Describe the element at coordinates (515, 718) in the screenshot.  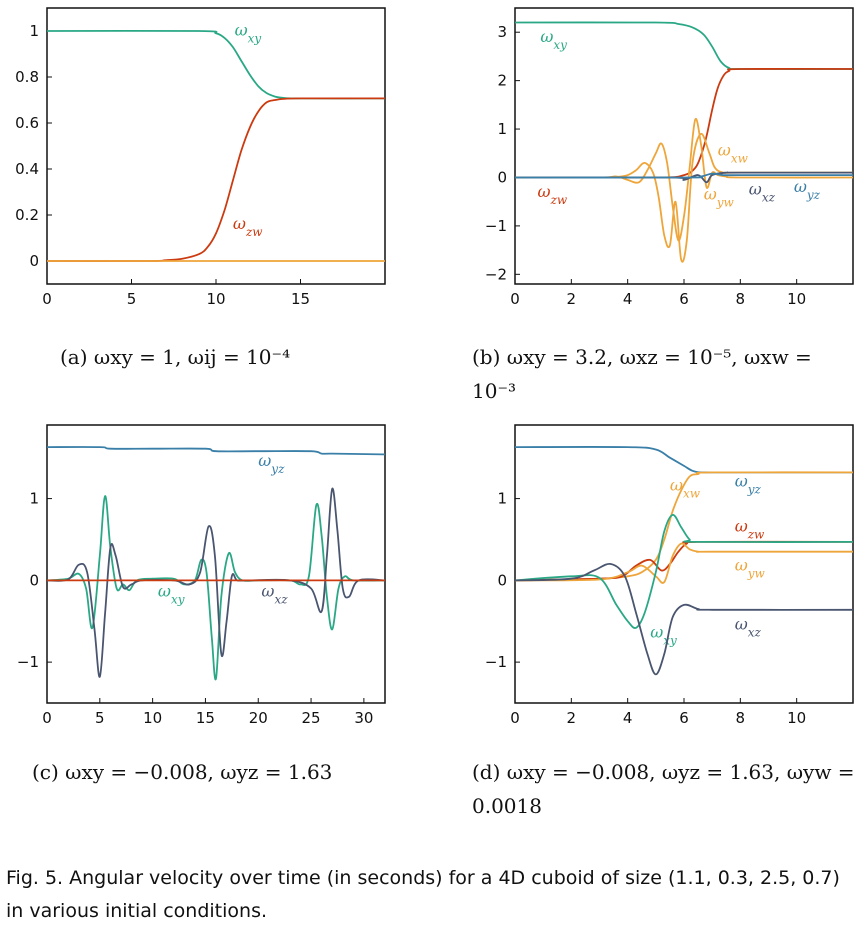
I see `x-tick-label-d-0: 0` at that location.